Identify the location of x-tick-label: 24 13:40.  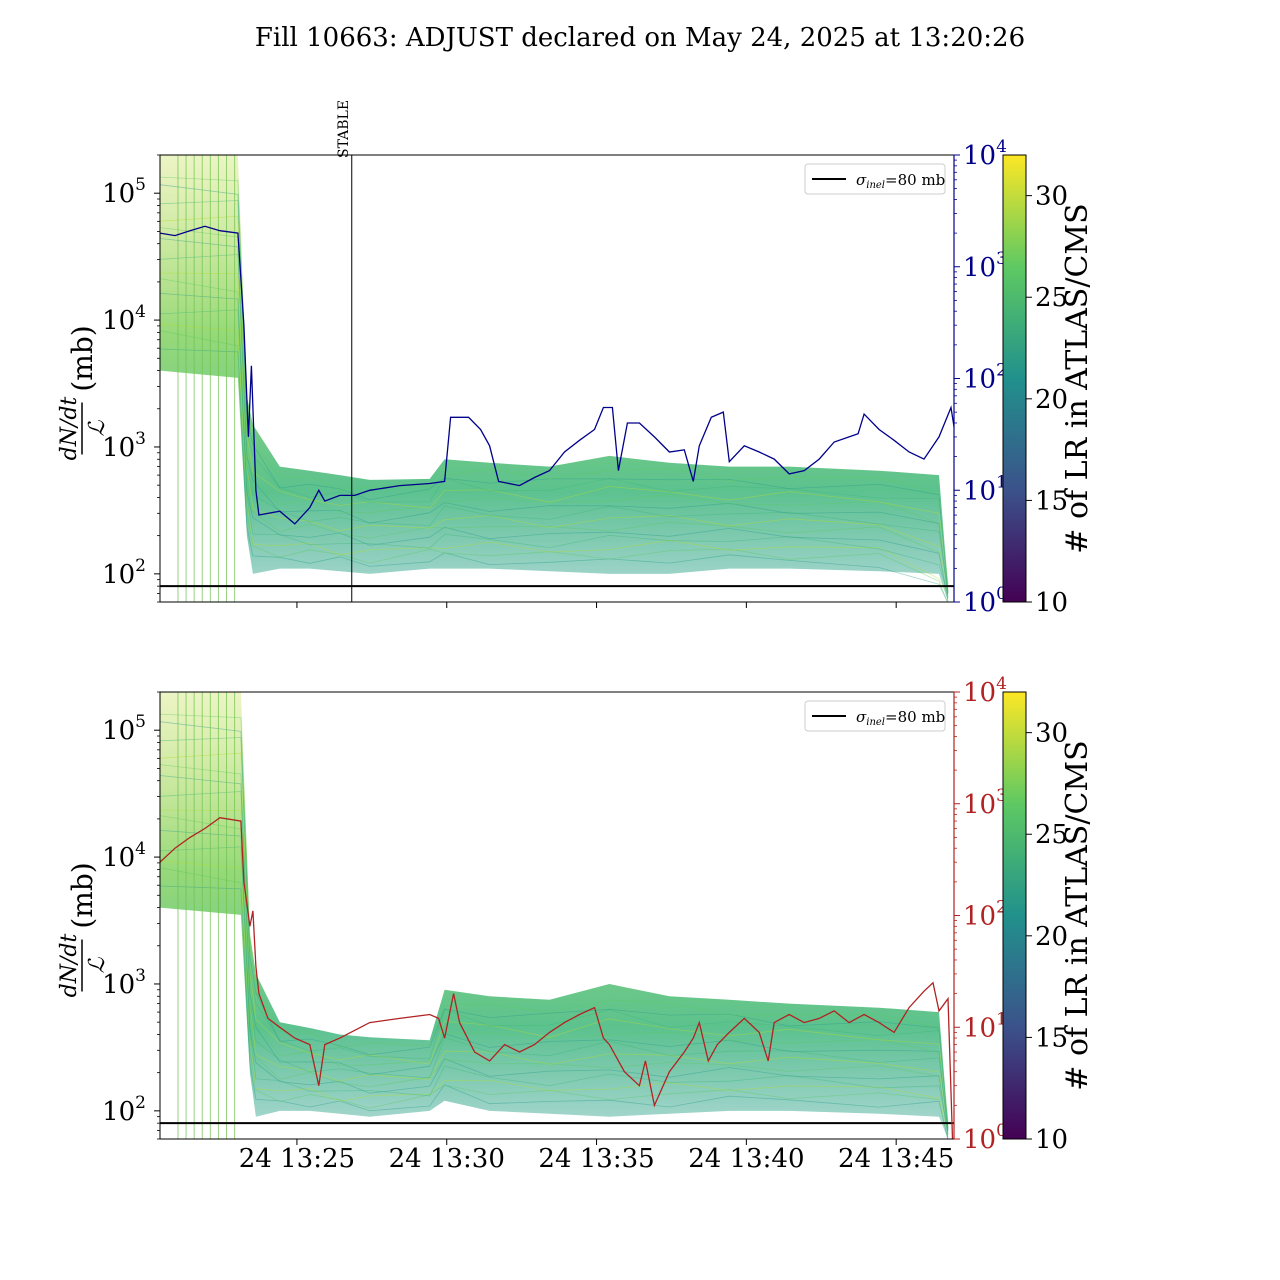
(746, 1159).